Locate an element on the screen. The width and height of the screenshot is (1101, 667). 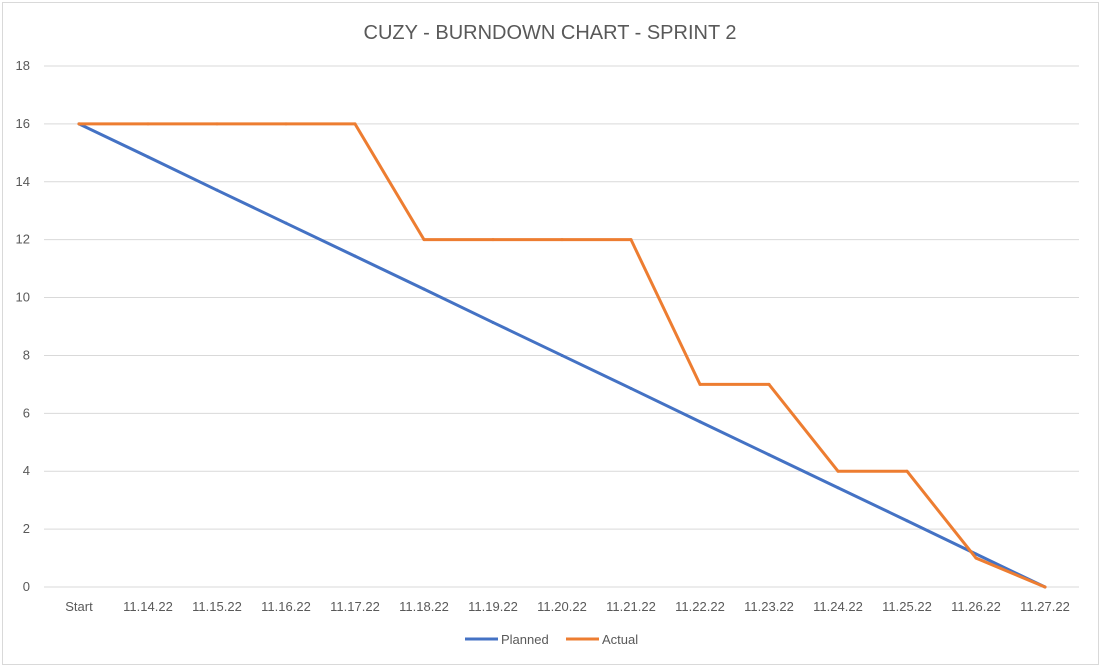
y-tick-label: 8 is located at coordinates (26, 354).